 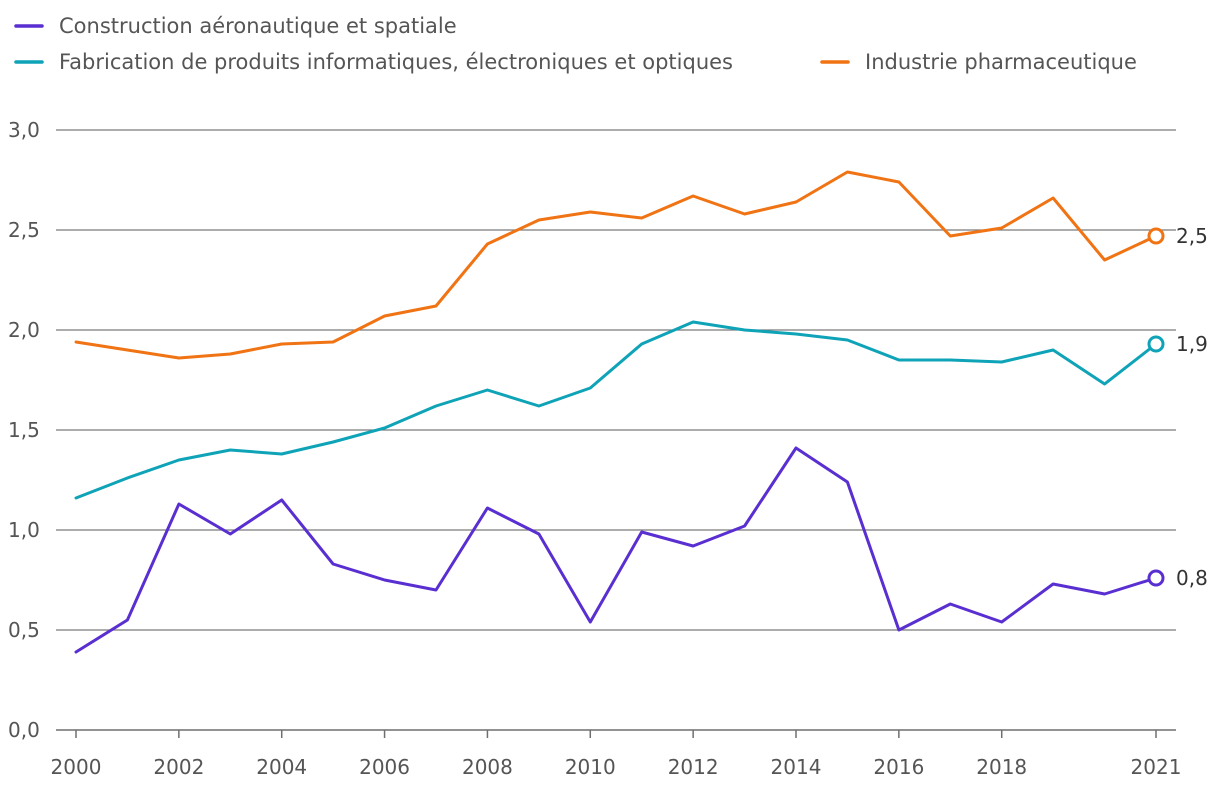 I want to click on y-tick-label: 3,0, so click(x=24, y=130).